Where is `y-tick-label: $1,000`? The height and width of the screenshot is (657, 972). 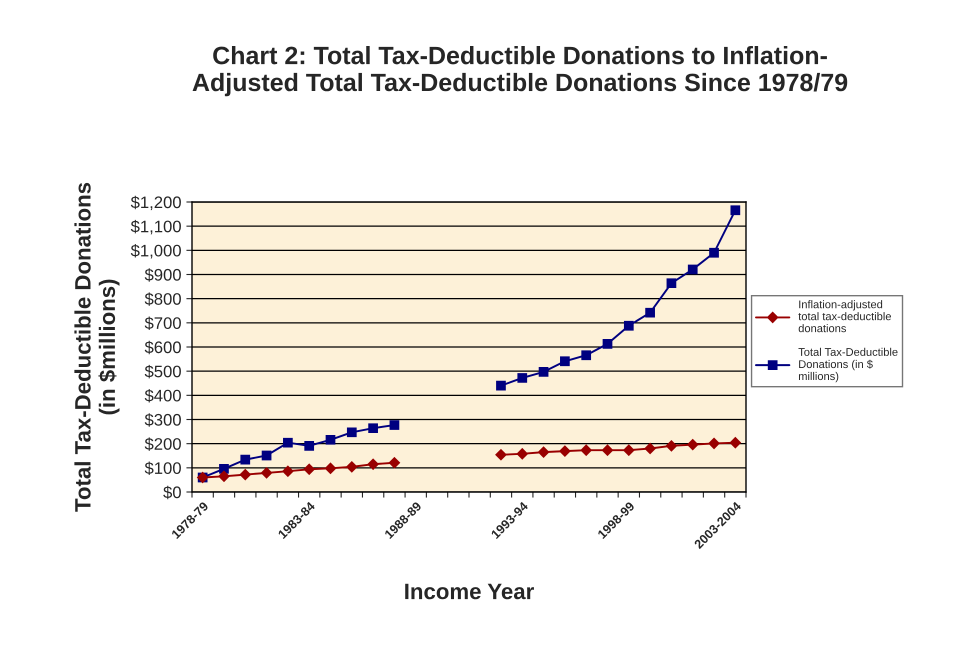 y-tick-label: $1,000 is located at coordinates (155, 251).